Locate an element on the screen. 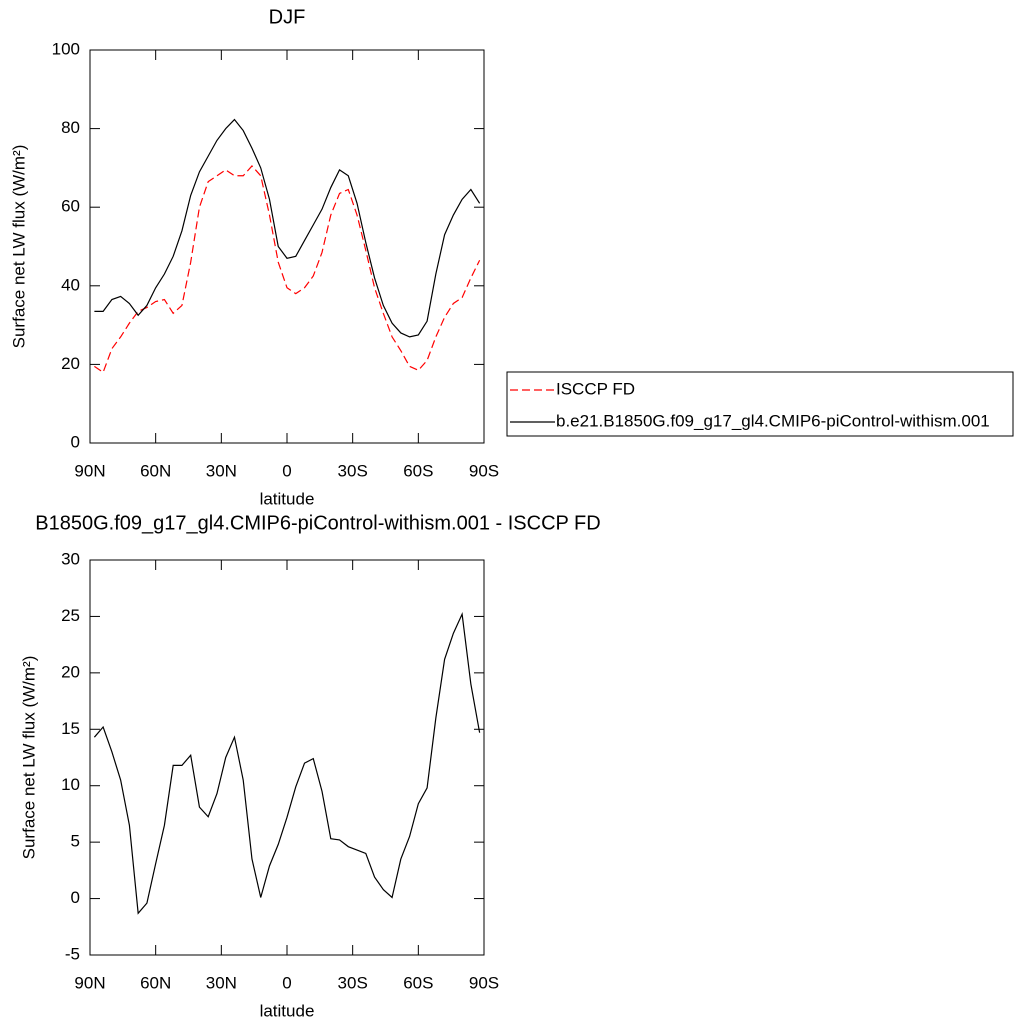 This screenshot has width=1024, height=1024. y-tick-label: 80 is located at coordinates (70, 127).